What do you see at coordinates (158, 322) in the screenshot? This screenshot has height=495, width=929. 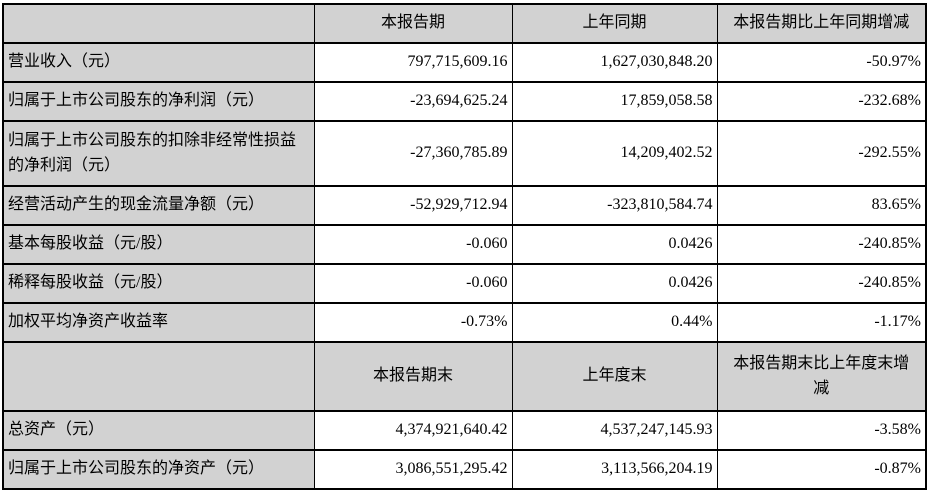 I see `row-label: 加权平均净资产收益率` at bounding box center [158, 322].